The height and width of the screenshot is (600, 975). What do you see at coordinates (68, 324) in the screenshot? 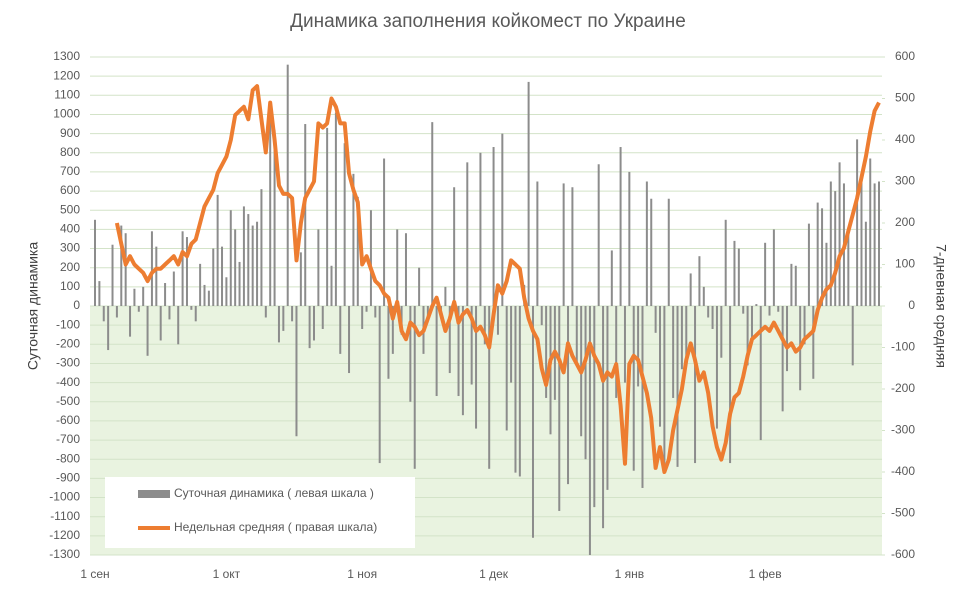
I see `y-tick-label: -100` at bounding box center [68, 324].